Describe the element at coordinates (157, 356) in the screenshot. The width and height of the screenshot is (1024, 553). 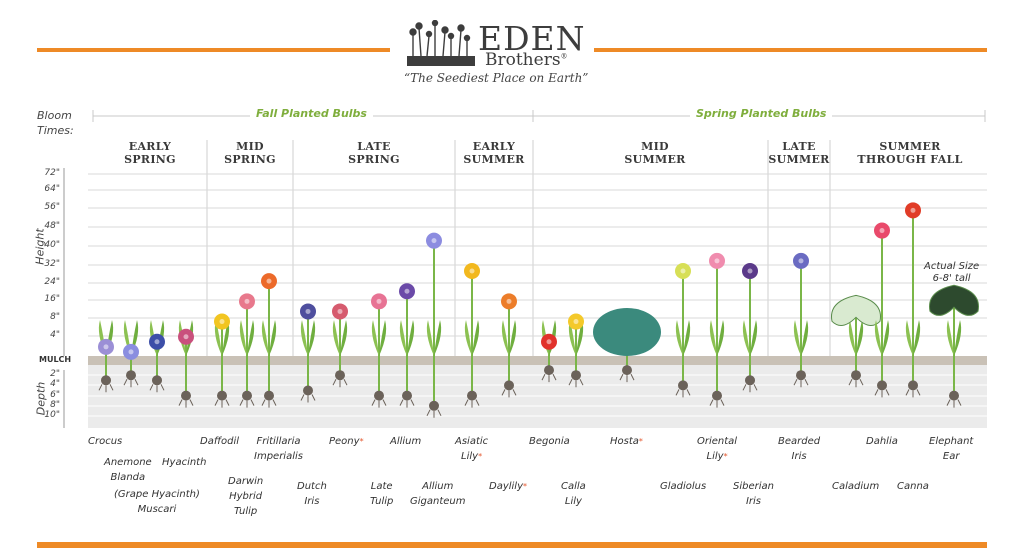
I see `plant-grape-hyacinth-muscari` at that location.